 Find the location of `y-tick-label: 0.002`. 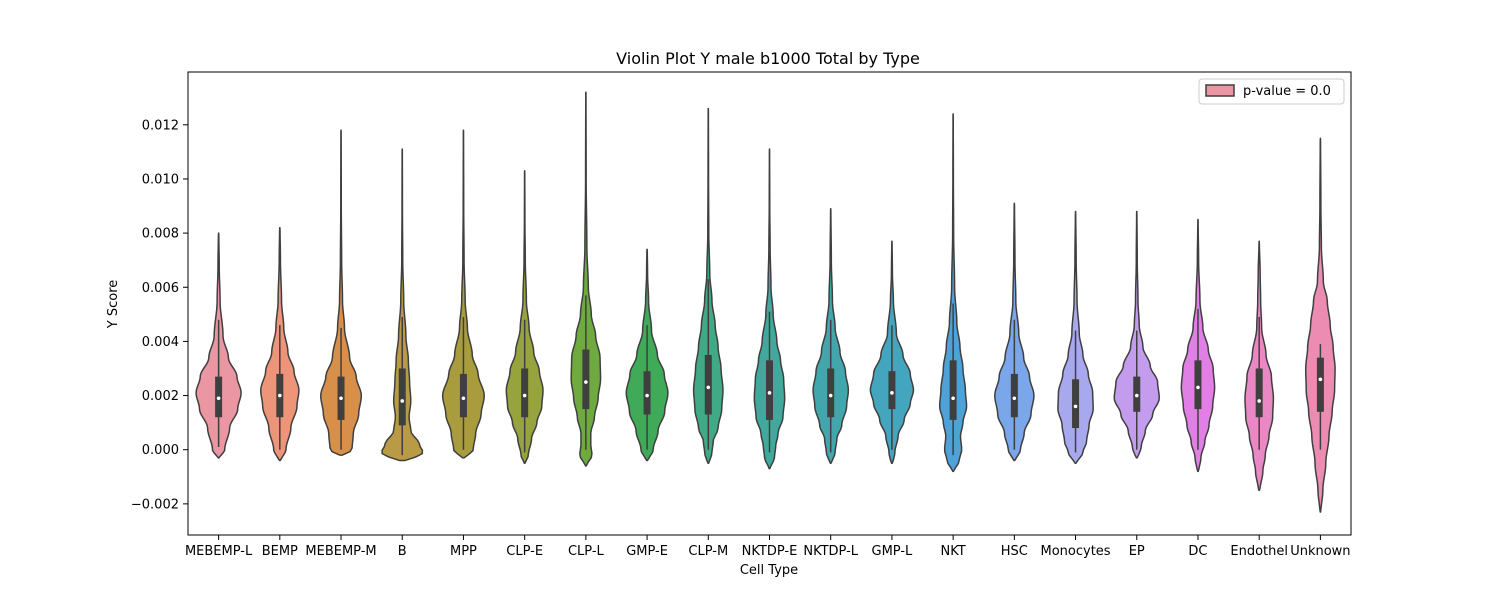

y-tick-label: 0.002 is located at coordinates (160, 396).